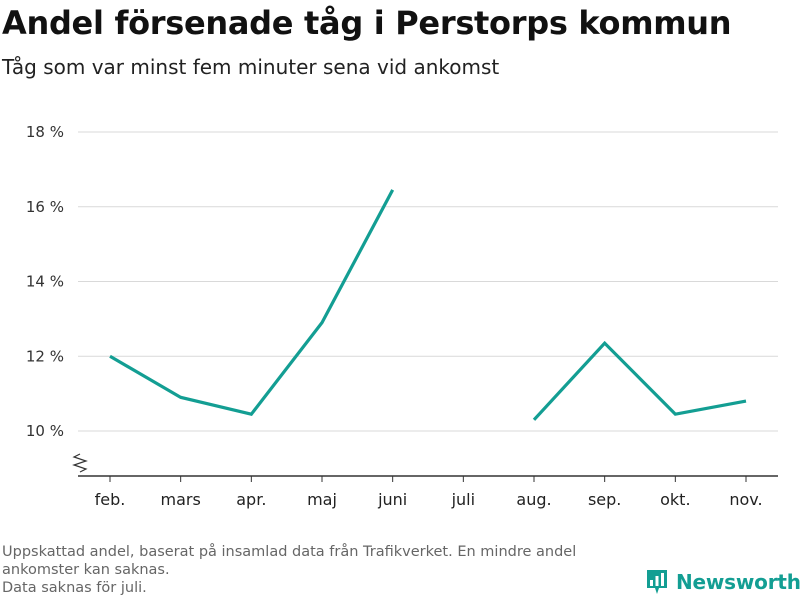  What do you see at coordinates (45, 282) in the screenshot?
I see `y-tick-label: 14 %` at bounding box center [45, 282].